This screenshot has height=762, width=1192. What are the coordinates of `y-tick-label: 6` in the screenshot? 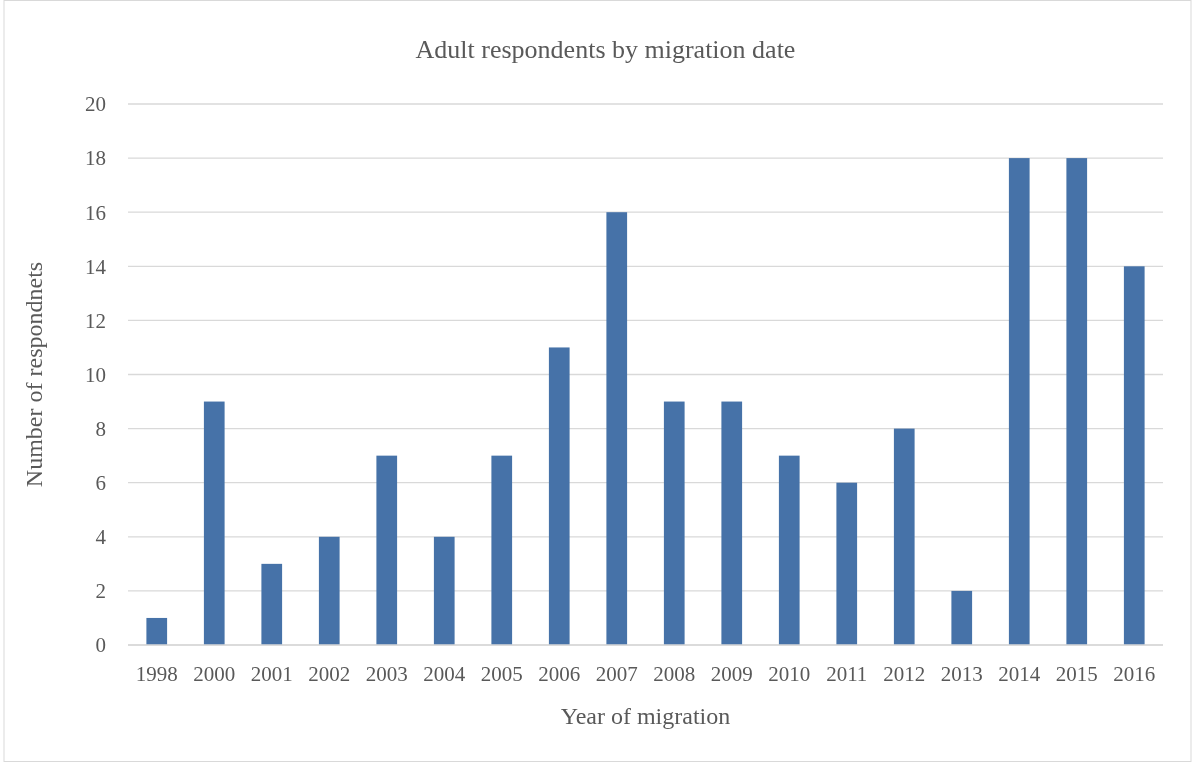 It's located at (100, 483).